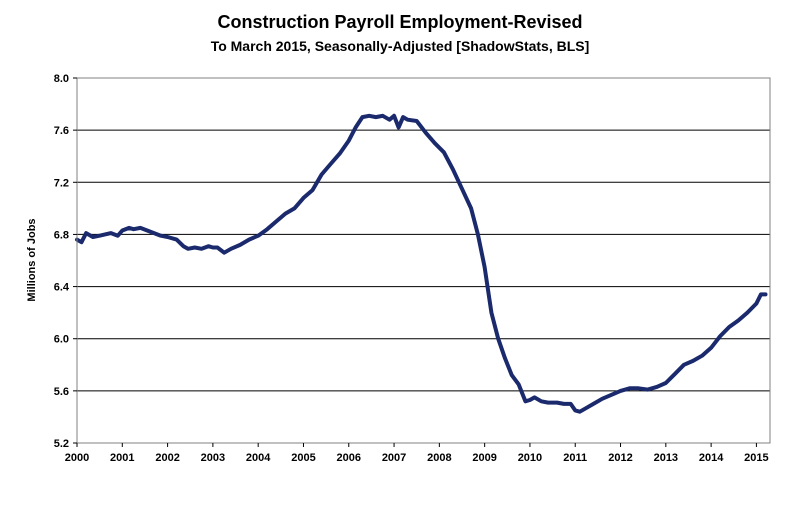 The height and width of the screenshot is (508, 800). Describe the element at coordinates (400, 22) in the screenshot. I see `chart-title: Construction Payroll Employment-Revised` at that location.